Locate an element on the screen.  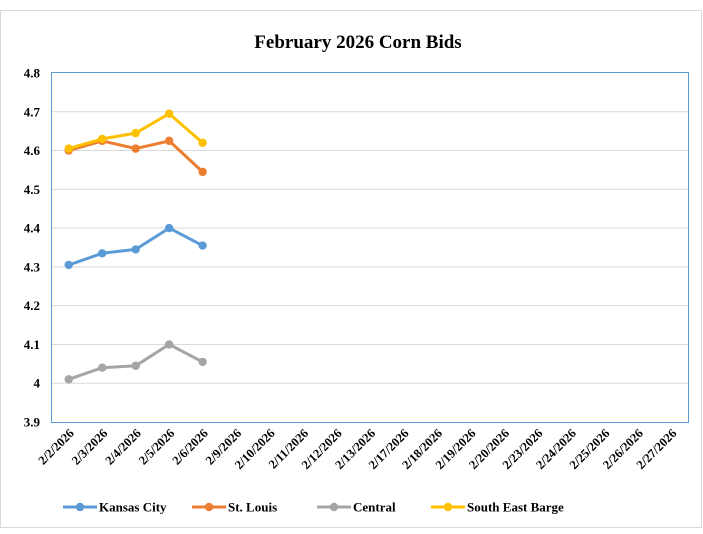
chart-title: February 2026 Corn Bids is located at coordinates (357, 42).